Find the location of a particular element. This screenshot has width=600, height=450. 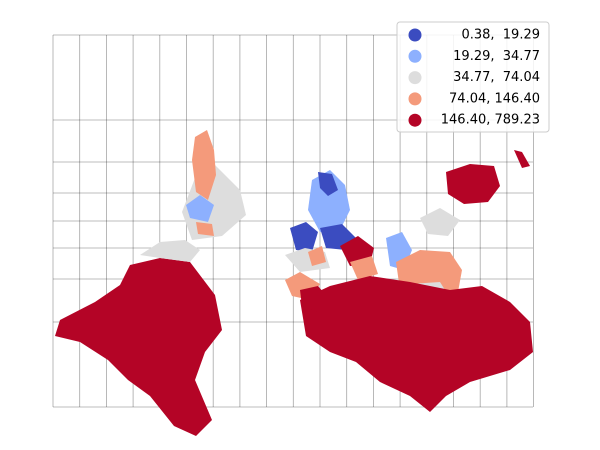

legend-label: 19.29, 34.77 is located at coordinates (496, 56).